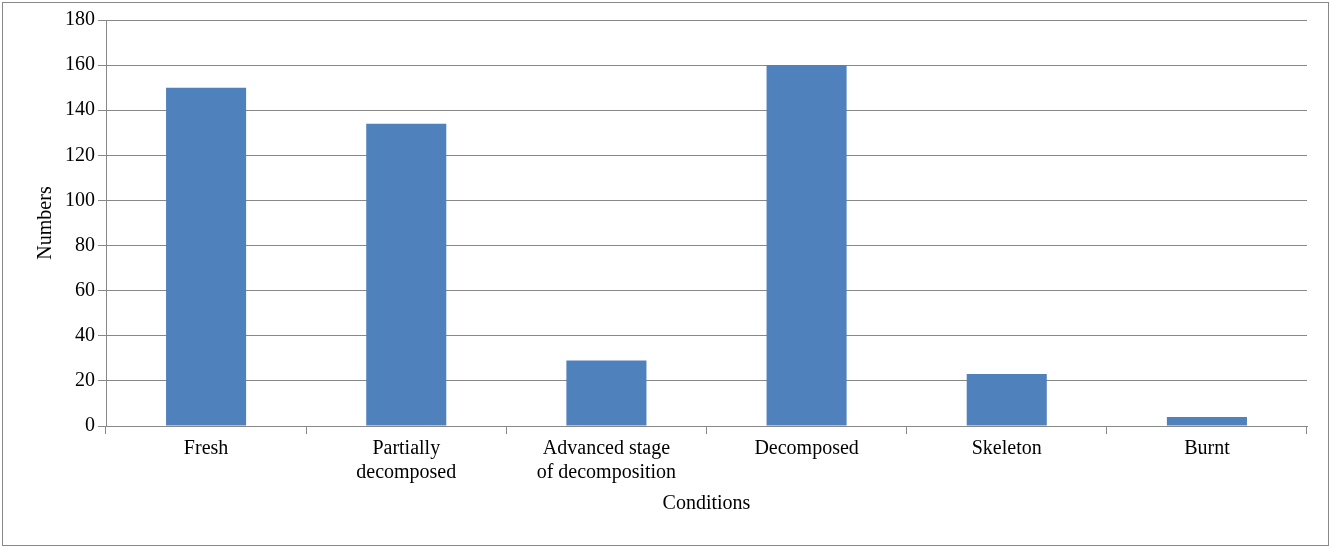  Describe the element at coordinates (90, 424) in the screenshot. I see `y-tick-label: 0` at that location.